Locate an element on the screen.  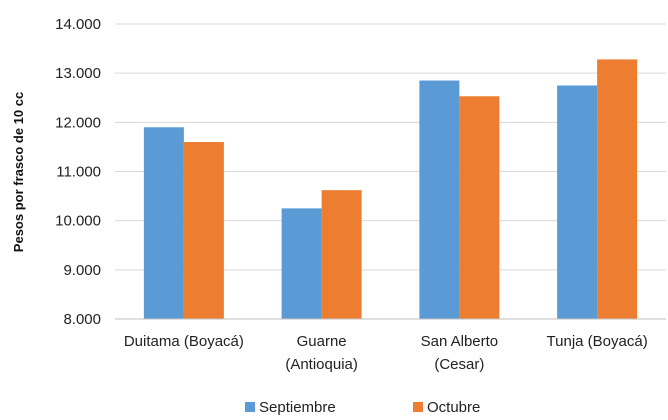
legend-label-septiembre: Septiembre is located at coordinates (297, 407).